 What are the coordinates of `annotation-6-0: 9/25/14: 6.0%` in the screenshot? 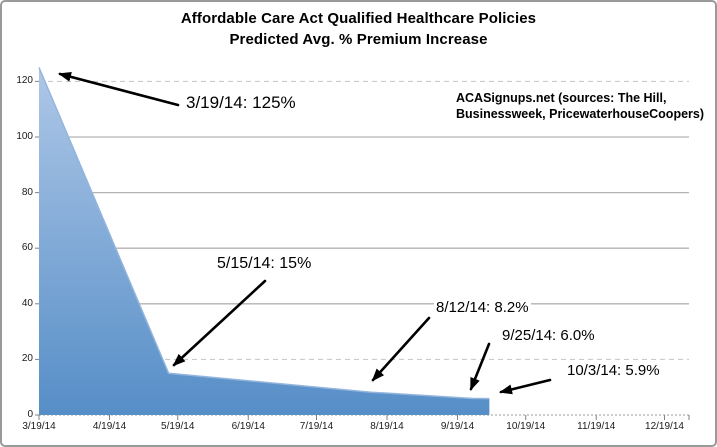 It's located at (548, 336).